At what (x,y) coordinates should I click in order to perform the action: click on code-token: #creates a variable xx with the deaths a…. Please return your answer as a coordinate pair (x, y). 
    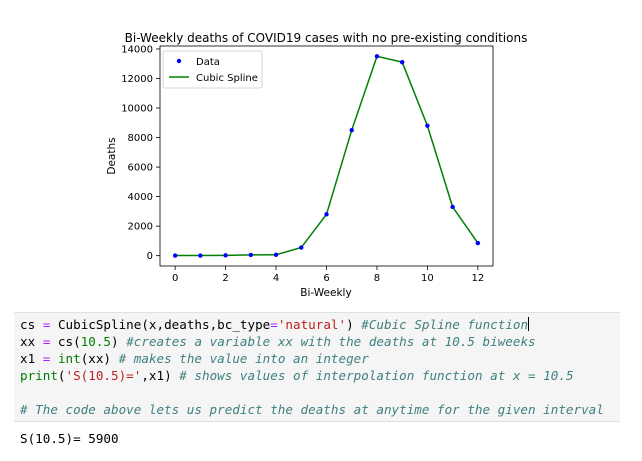
    Looking at the image, I should click on (331, 341).